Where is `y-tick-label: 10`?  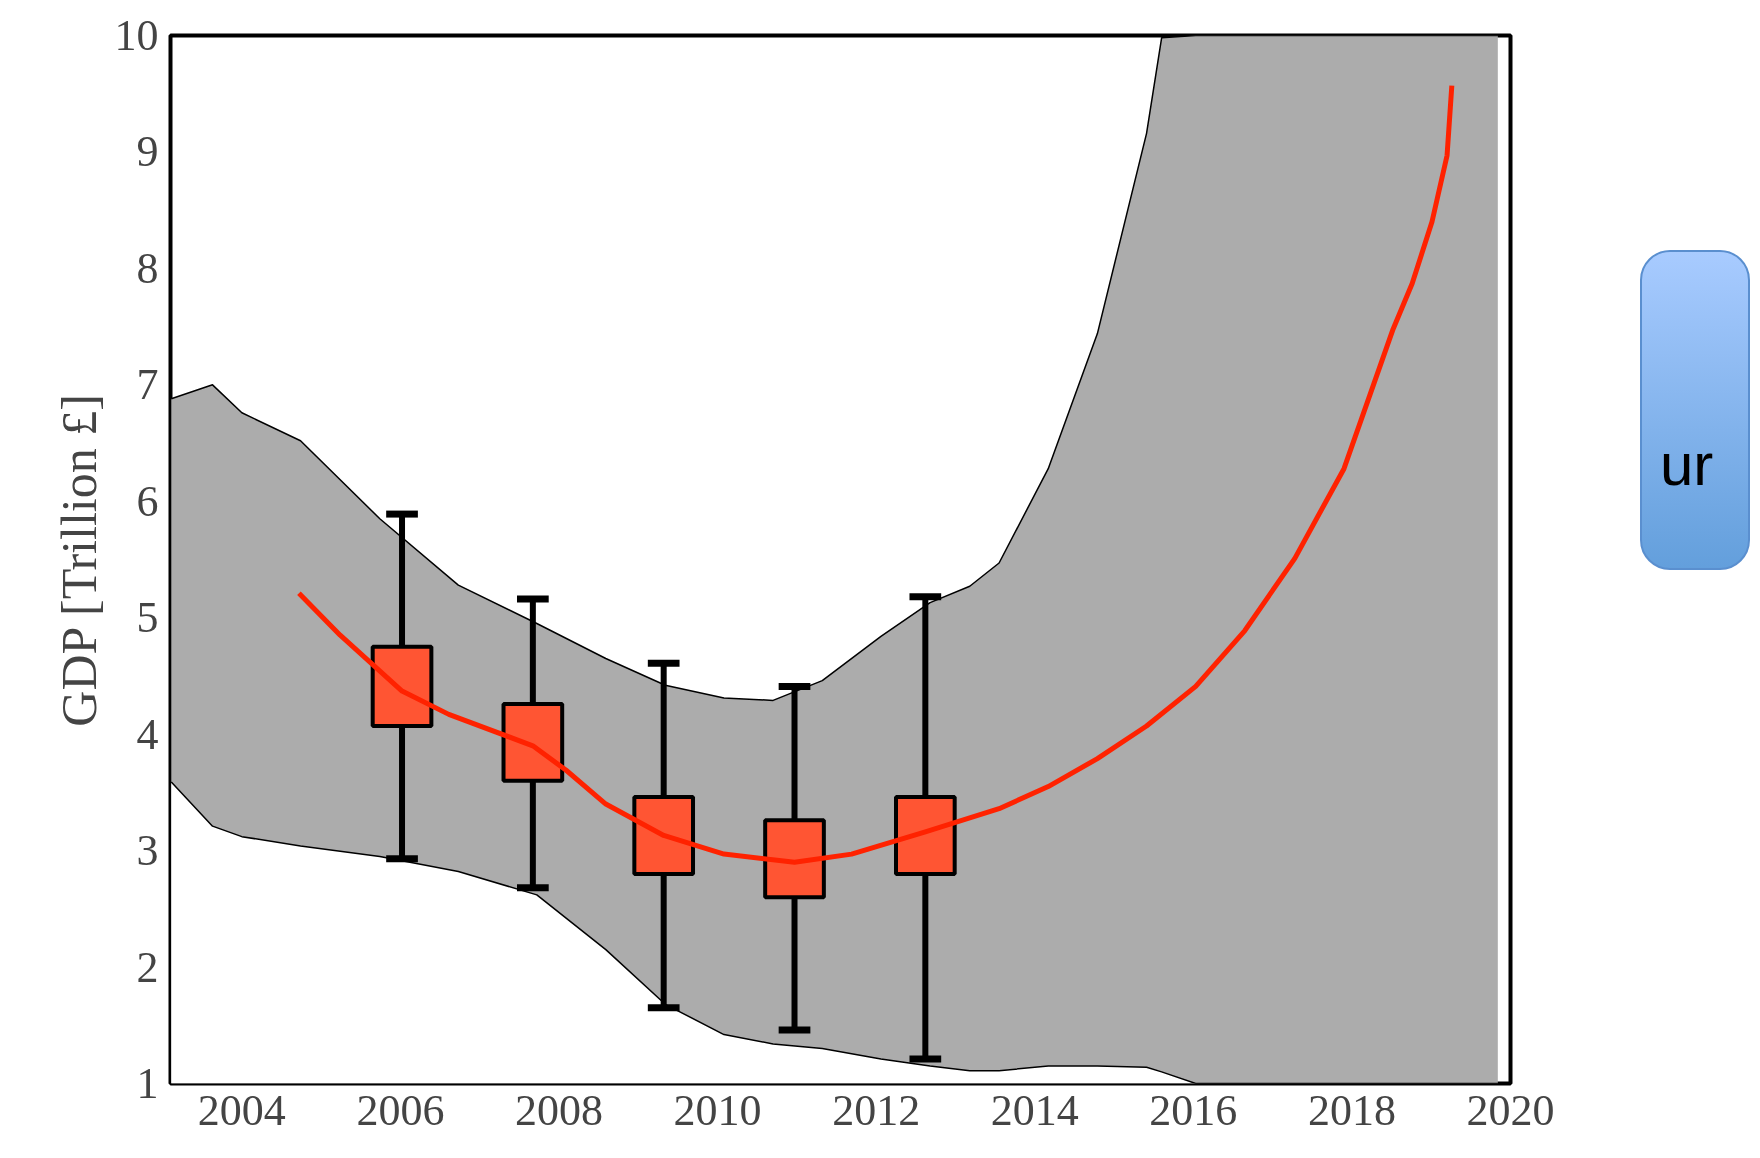 y-tick-label: 10 is located at coordinates (136, 35).